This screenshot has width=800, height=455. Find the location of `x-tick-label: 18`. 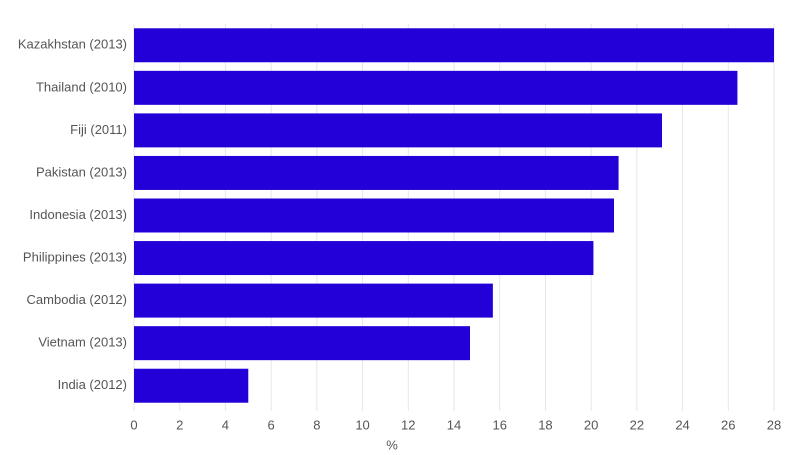

x-tick-label: 18 is located at coordinates (545, 424).